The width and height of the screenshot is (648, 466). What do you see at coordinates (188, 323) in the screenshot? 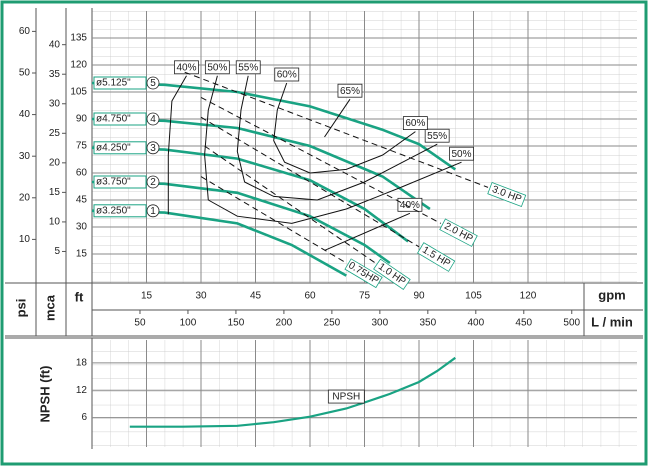
I see `x2-tick-label: 100` at bounding box center [188, 323].